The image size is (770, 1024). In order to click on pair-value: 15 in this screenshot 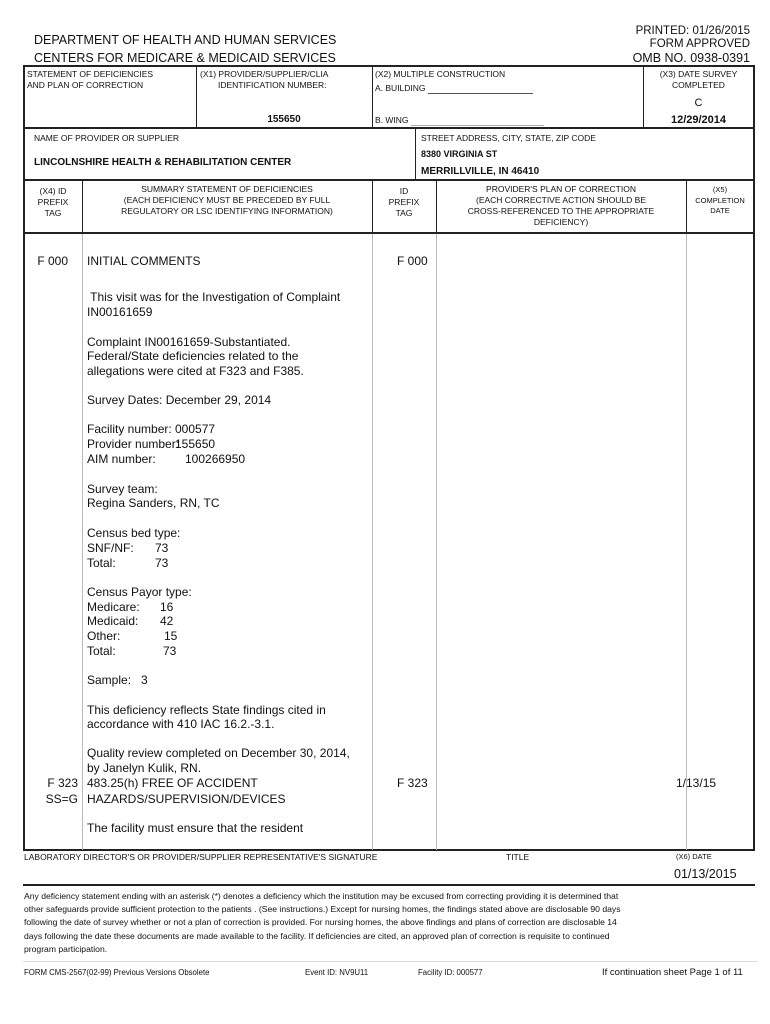, I will do `click(171, 636)`.